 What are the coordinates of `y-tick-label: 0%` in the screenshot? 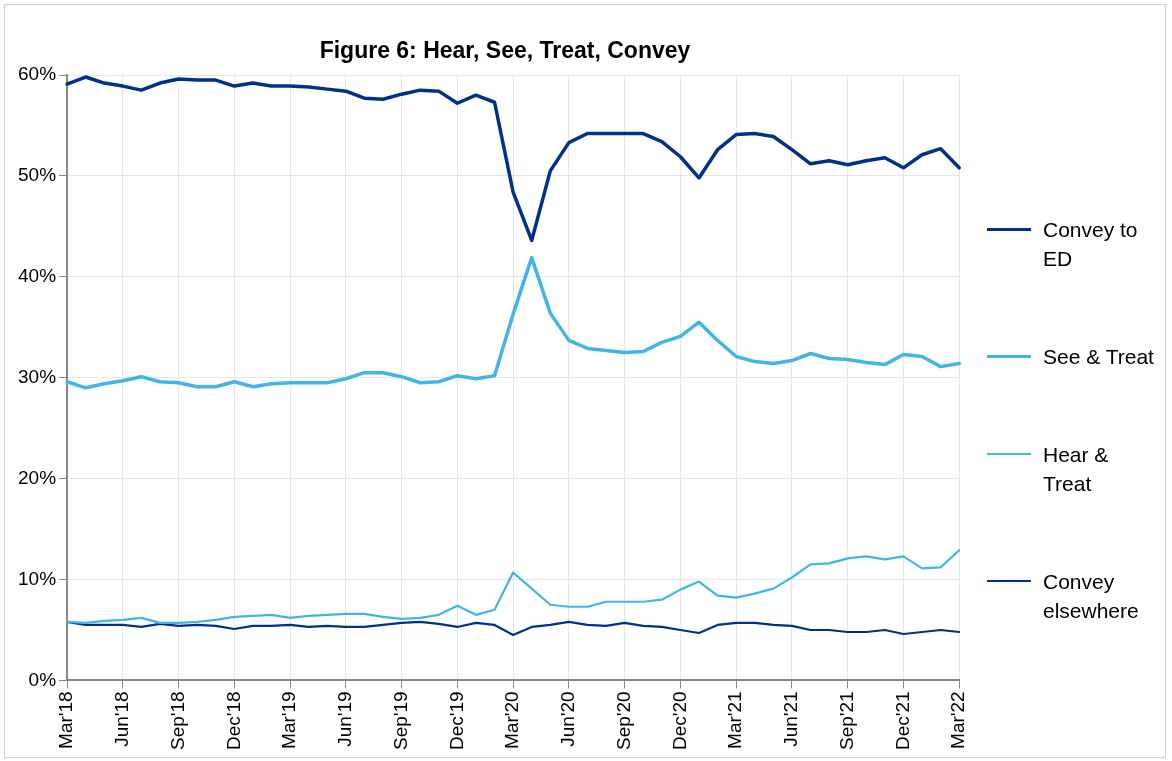 It's located at (42, 679).